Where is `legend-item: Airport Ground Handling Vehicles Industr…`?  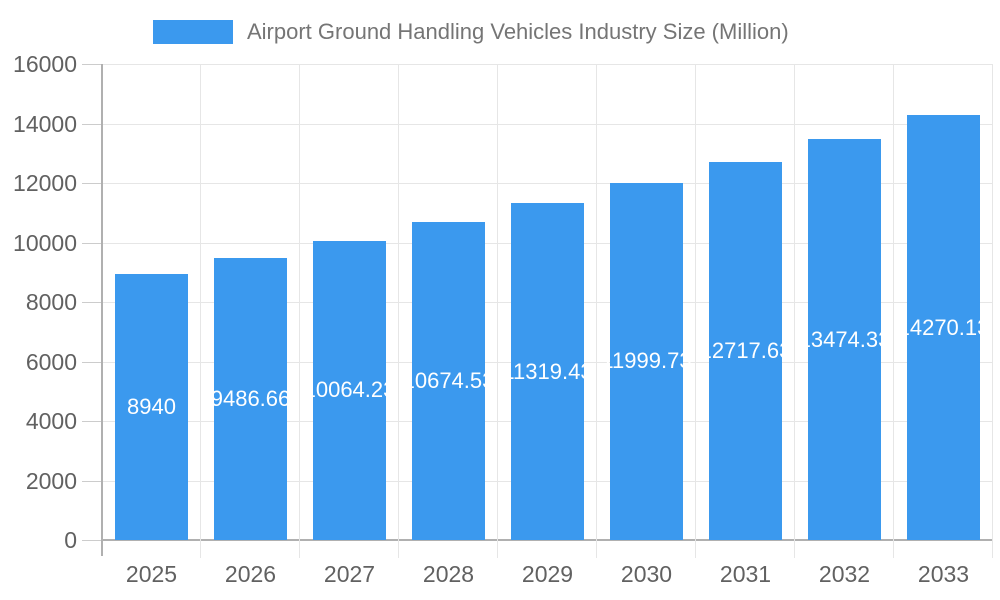
legend-item: Airport Ground Handling Vehicles Industr… is located at coordinates (471, 32).